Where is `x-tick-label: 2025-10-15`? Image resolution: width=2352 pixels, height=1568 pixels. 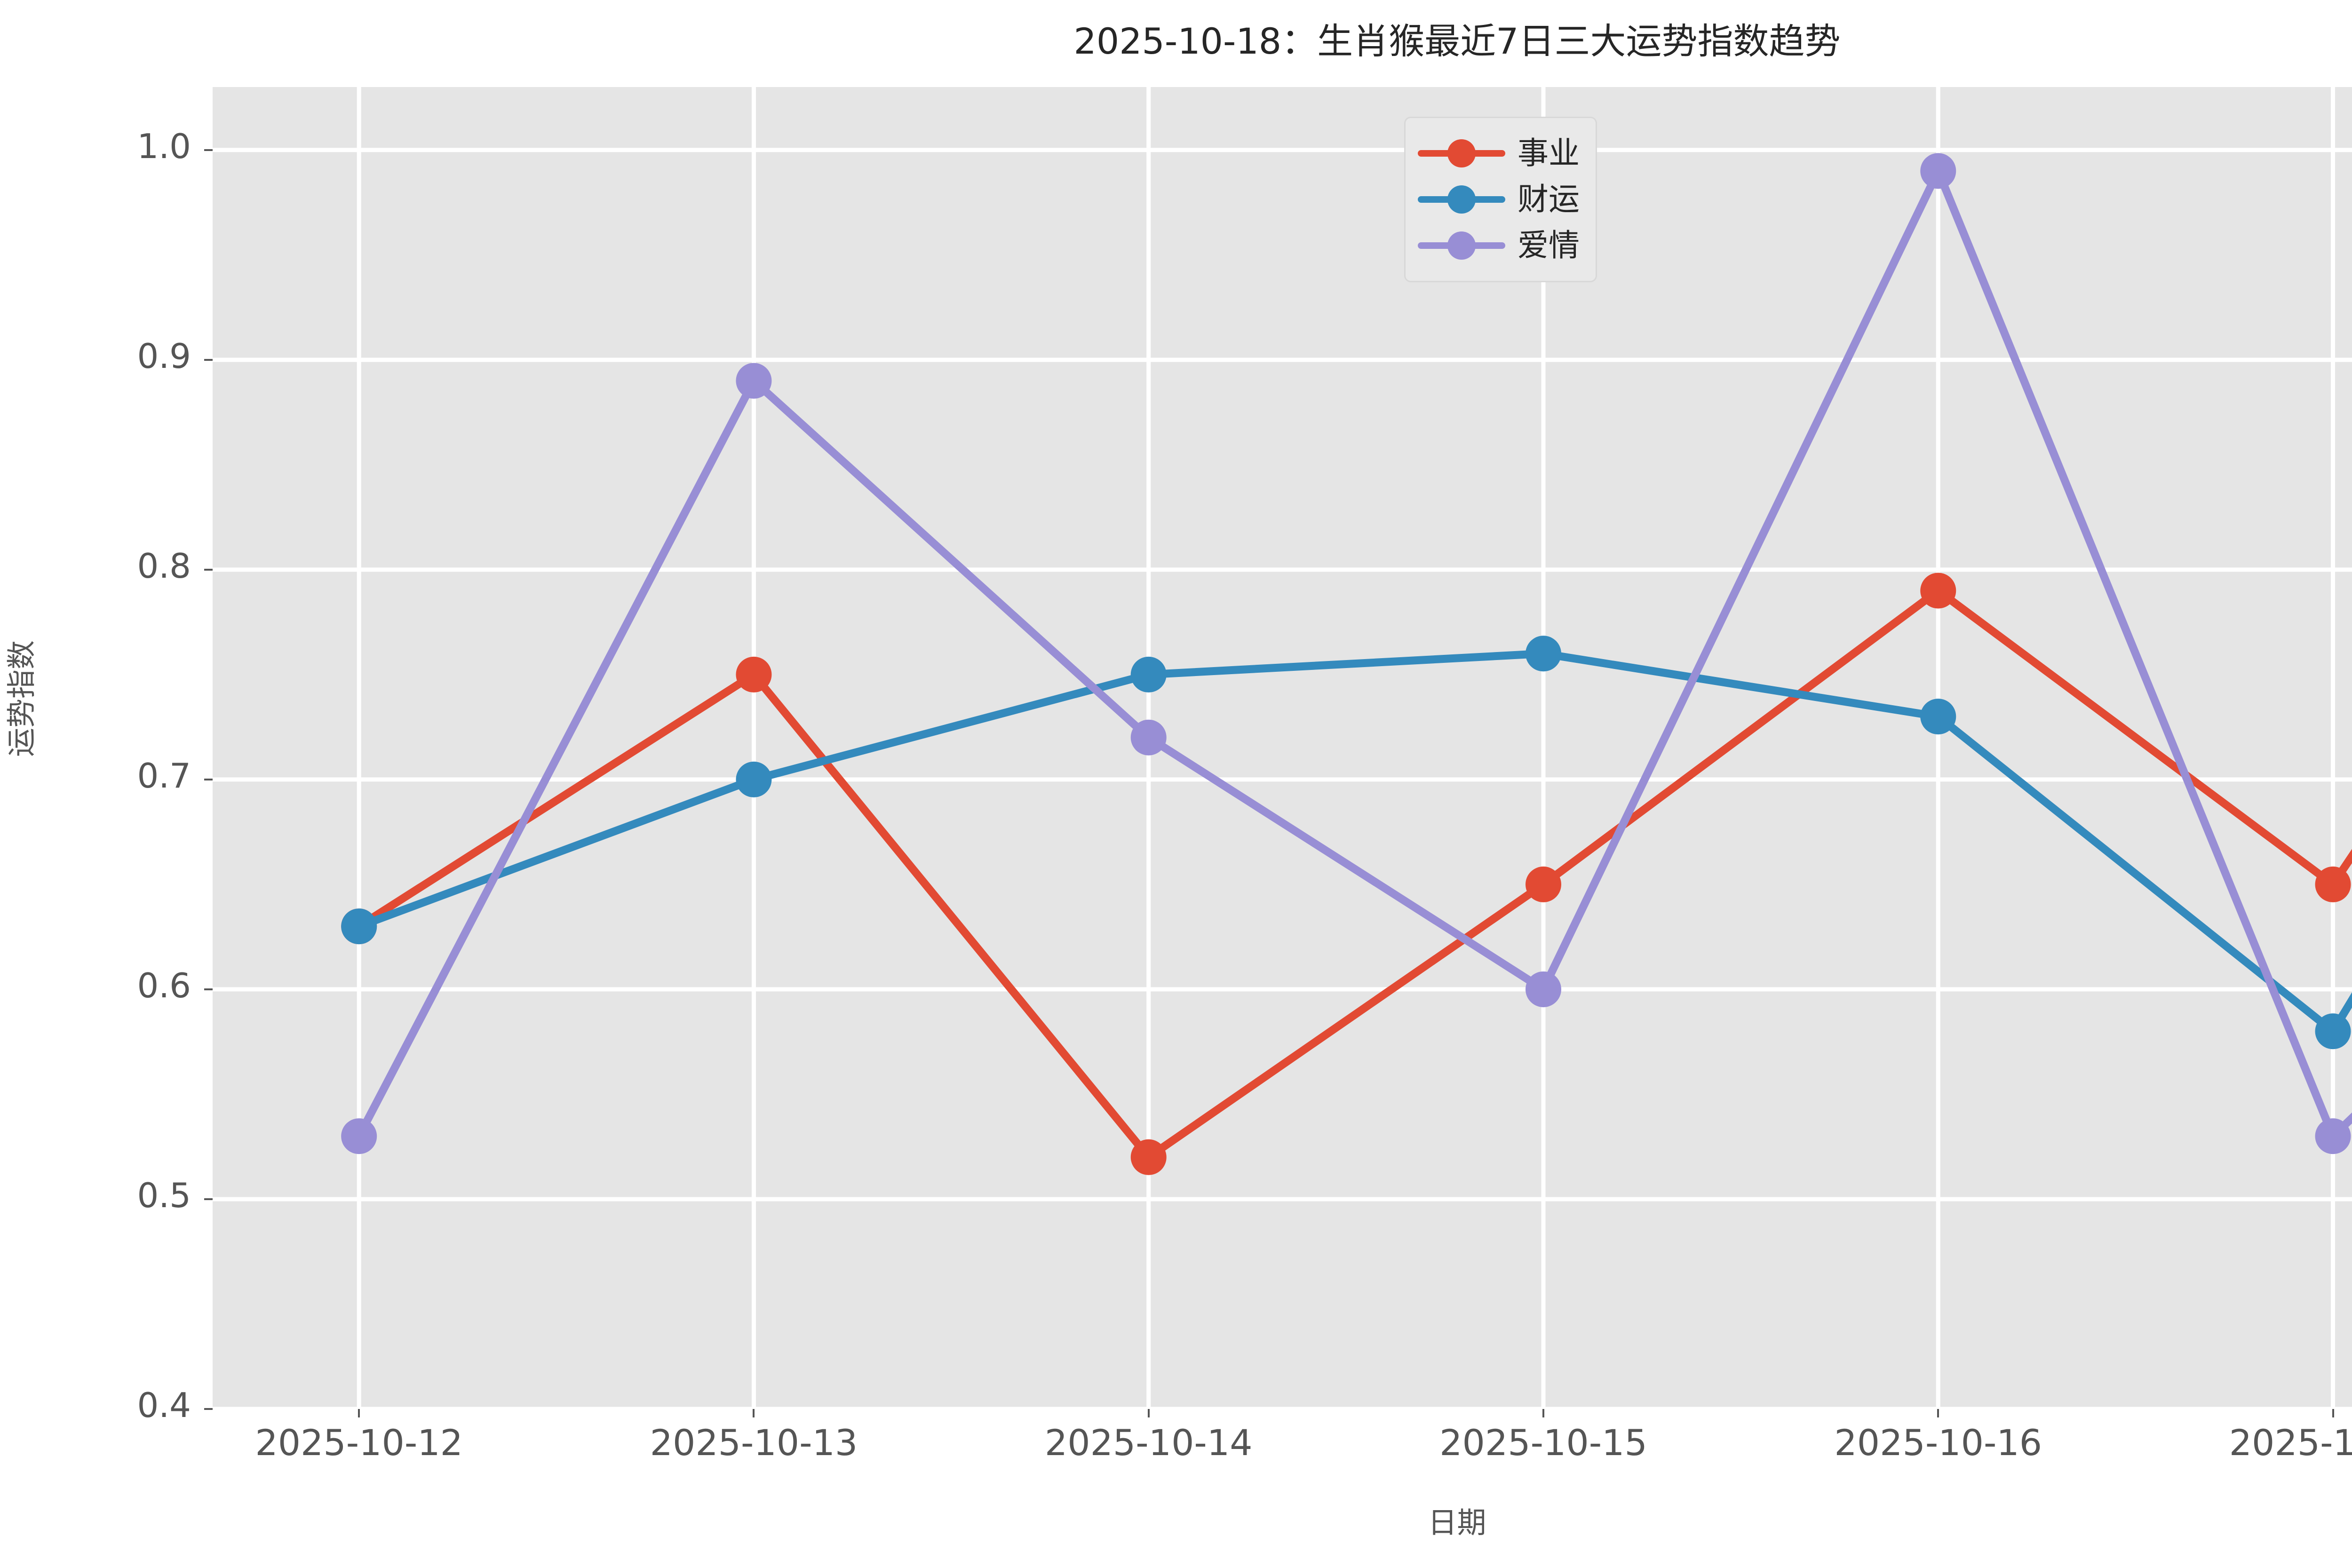 x-tick-label: 2025-10-15 is located at coordinates (1543, 1443).